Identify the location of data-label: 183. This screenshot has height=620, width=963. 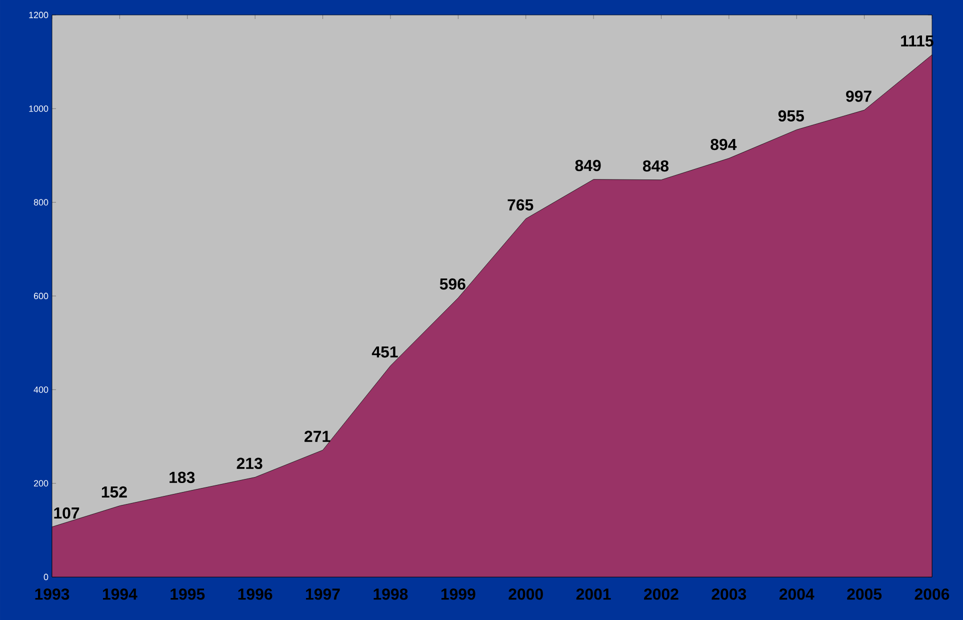
(182, 478).